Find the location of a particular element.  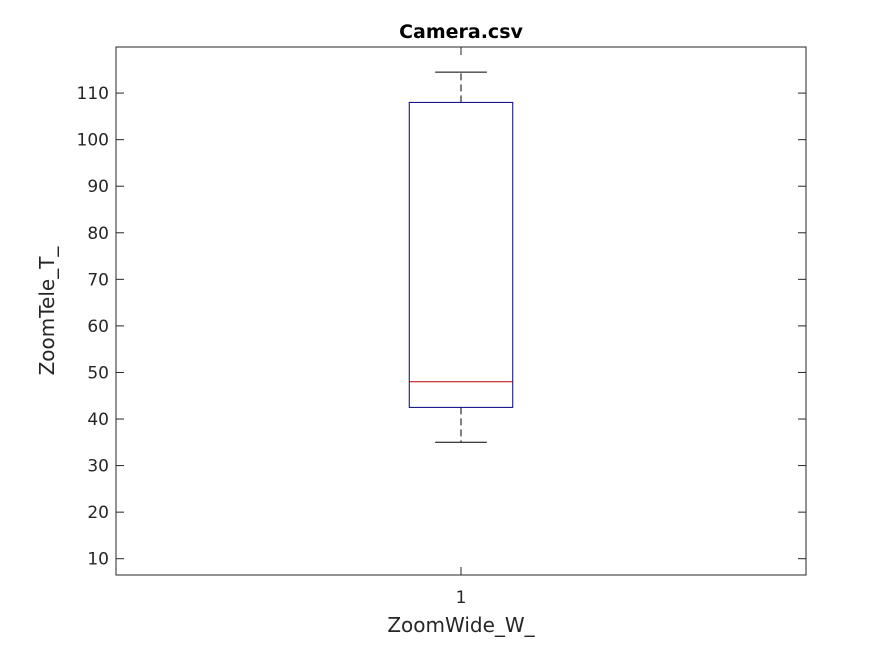

y-tick-label: 60 is located at coordinates (98, 327).